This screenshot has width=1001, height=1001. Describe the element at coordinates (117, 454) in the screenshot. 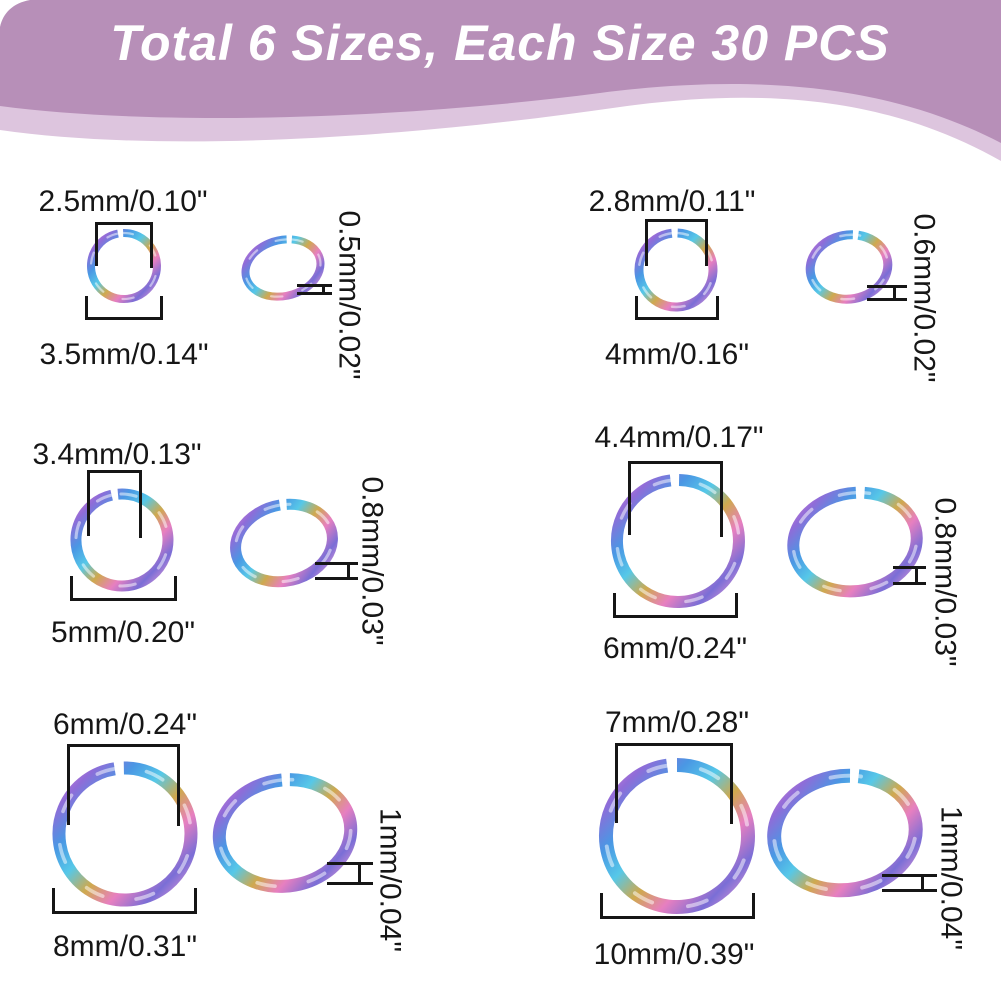

I see `inner-diameter-label: 3.4mm/0.13"` at that location.